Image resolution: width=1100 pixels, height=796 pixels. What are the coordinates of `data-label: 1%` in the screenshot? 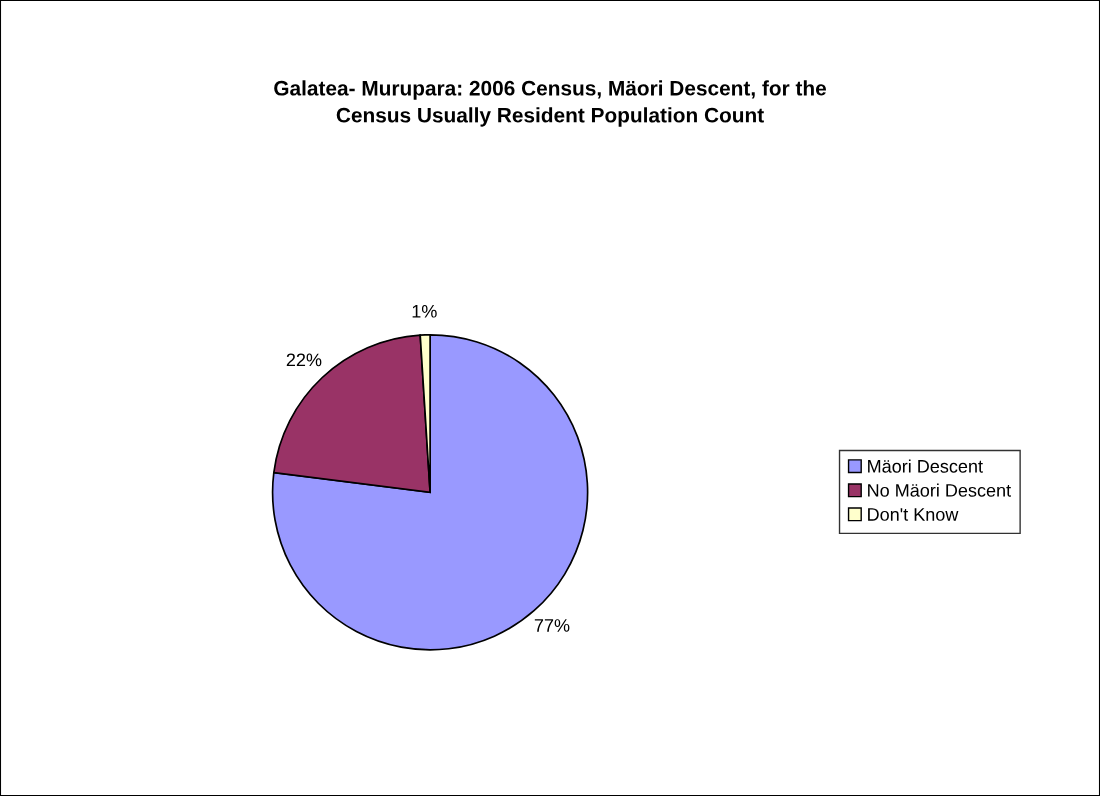 It's located at (424, 311).